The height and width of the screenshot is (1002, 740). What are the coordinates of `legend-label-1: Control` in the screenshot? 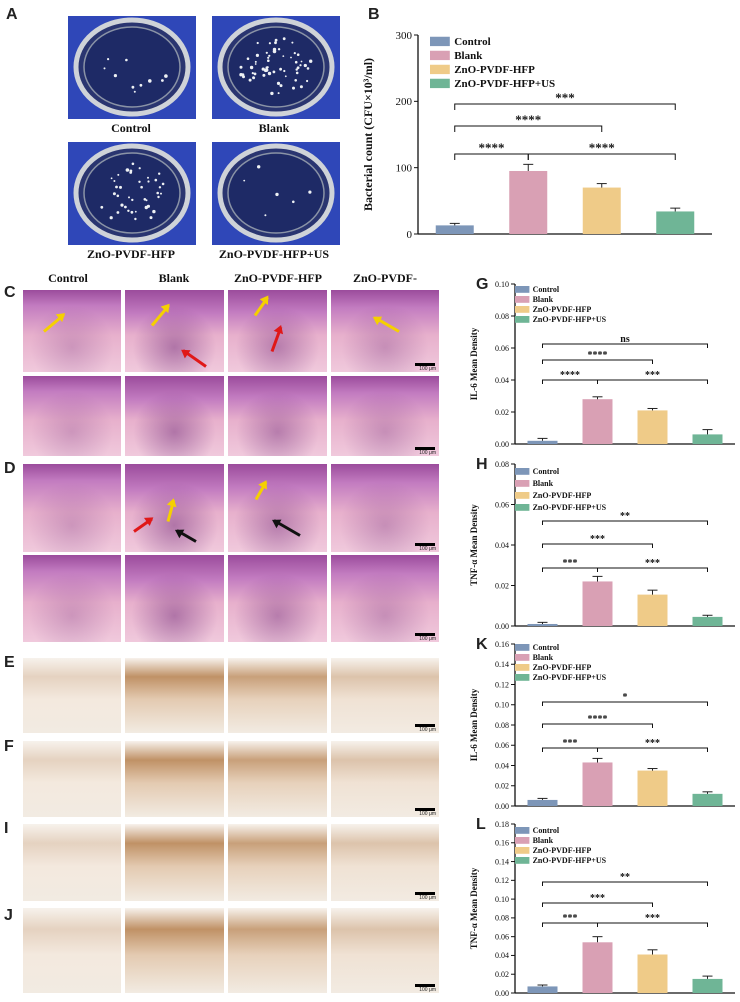 It's located at (546, 289).